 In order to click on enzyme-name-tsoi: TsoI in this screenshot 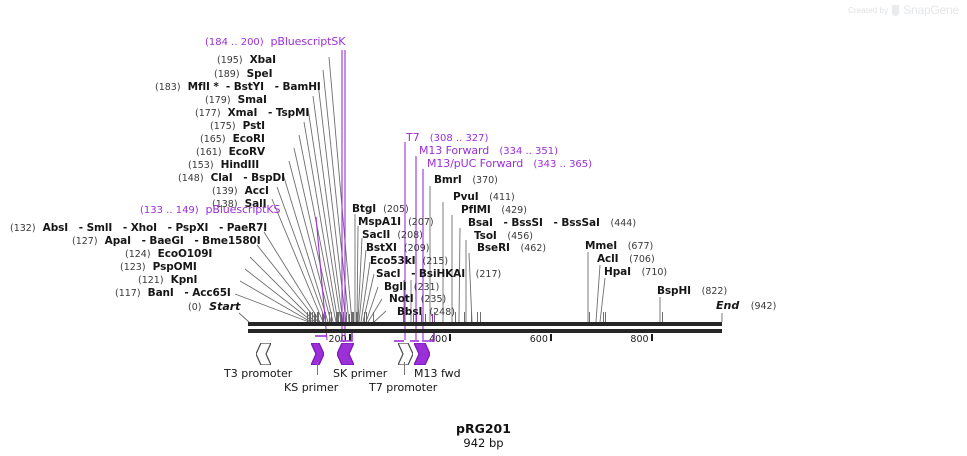, I will do `click(485, 236)`.